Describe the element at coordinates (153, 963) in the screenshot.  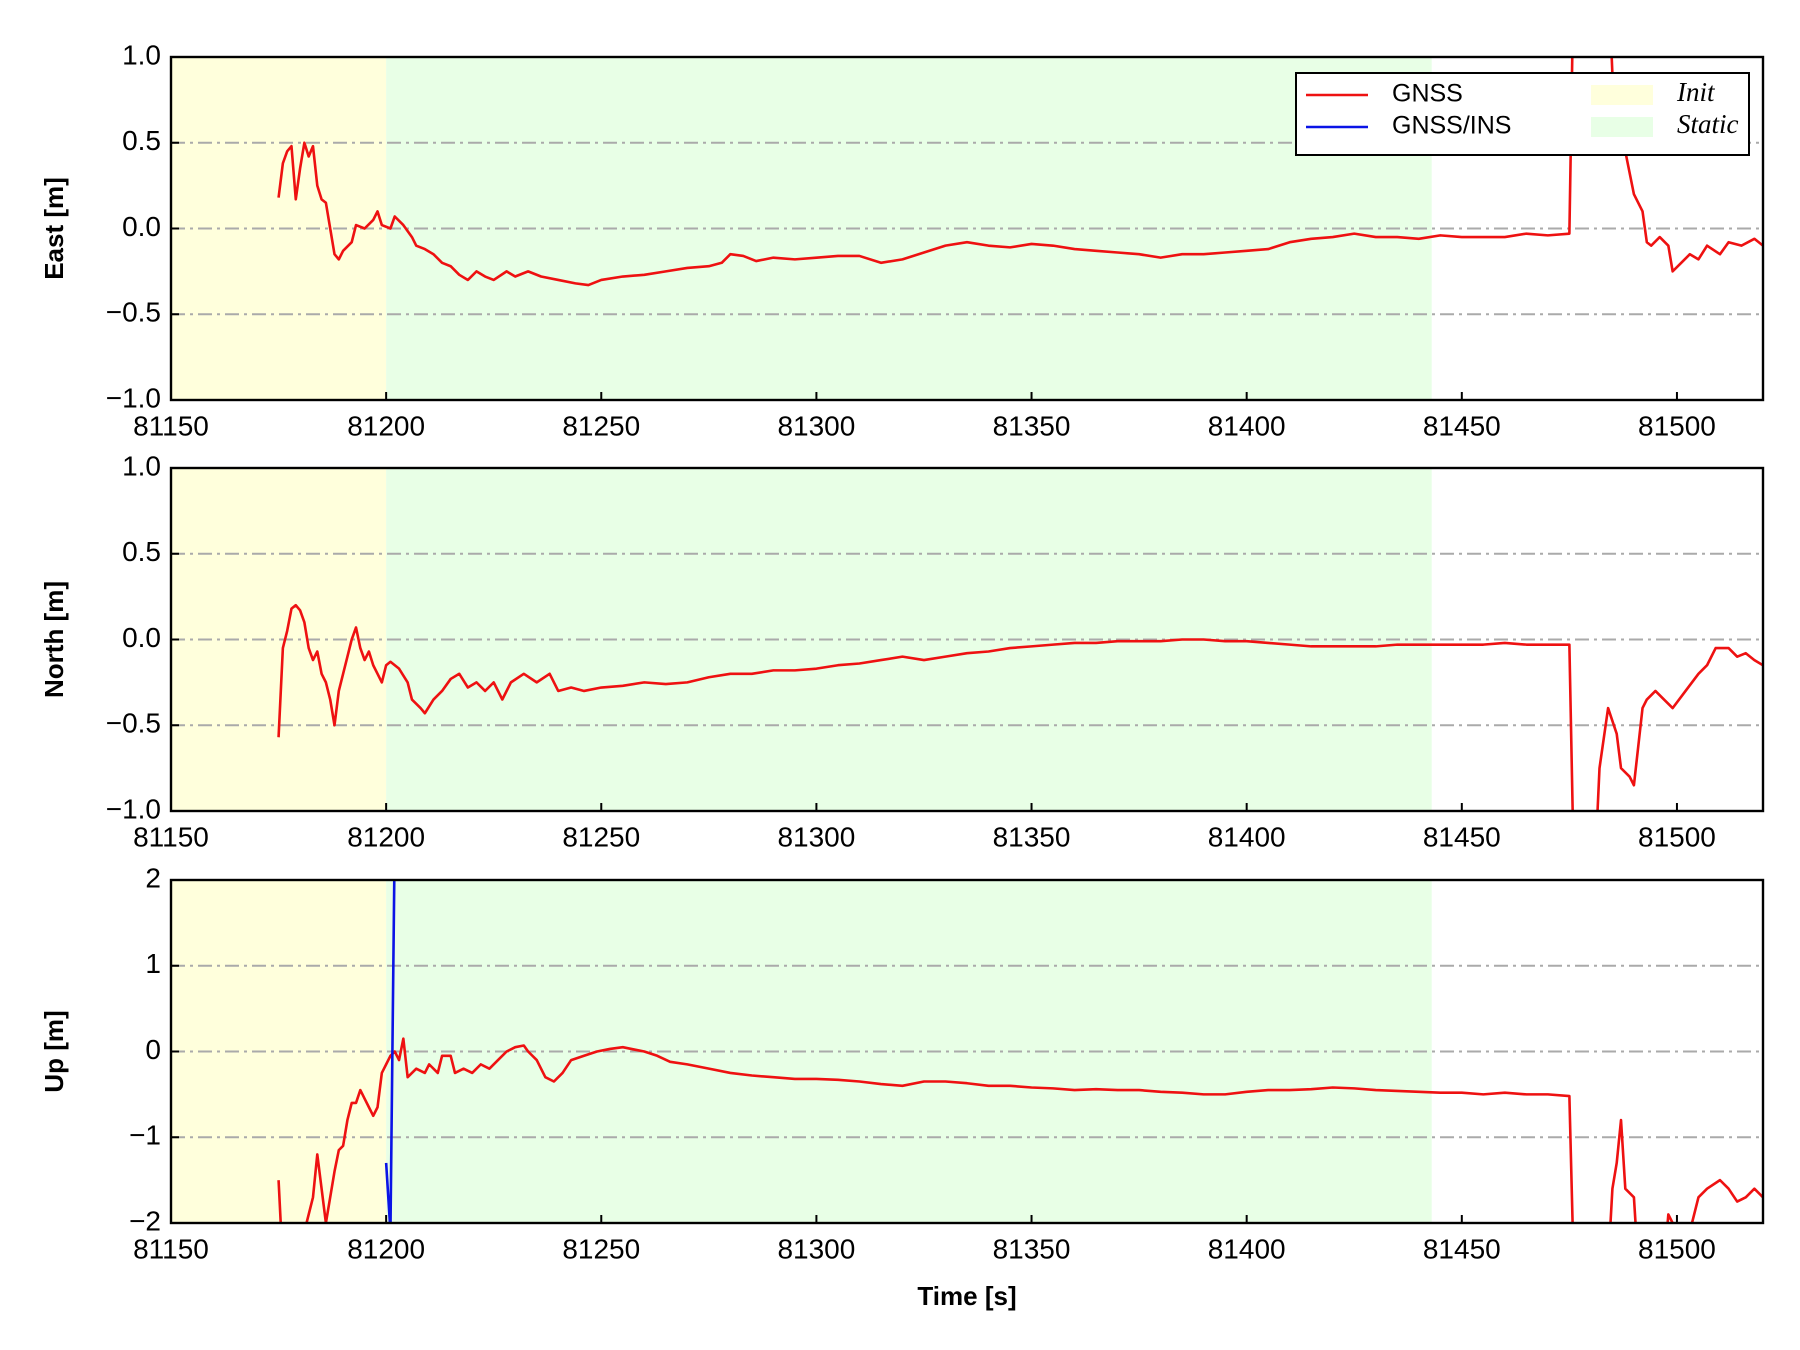
I see `y-tick-label: 1` at that location.